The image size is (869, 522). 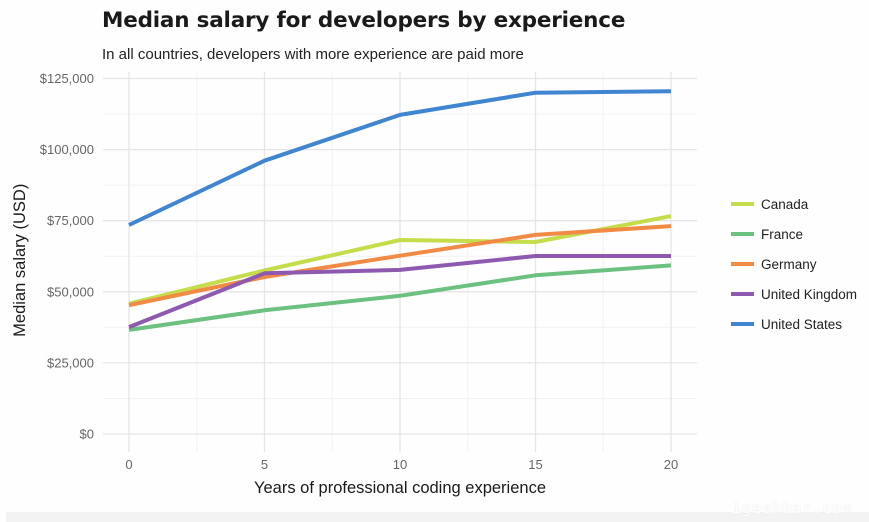 What do you see at coordinates (128, 464) in the screenshot?
I see `x-tick-label: 0` at bounding box center [128, 464].